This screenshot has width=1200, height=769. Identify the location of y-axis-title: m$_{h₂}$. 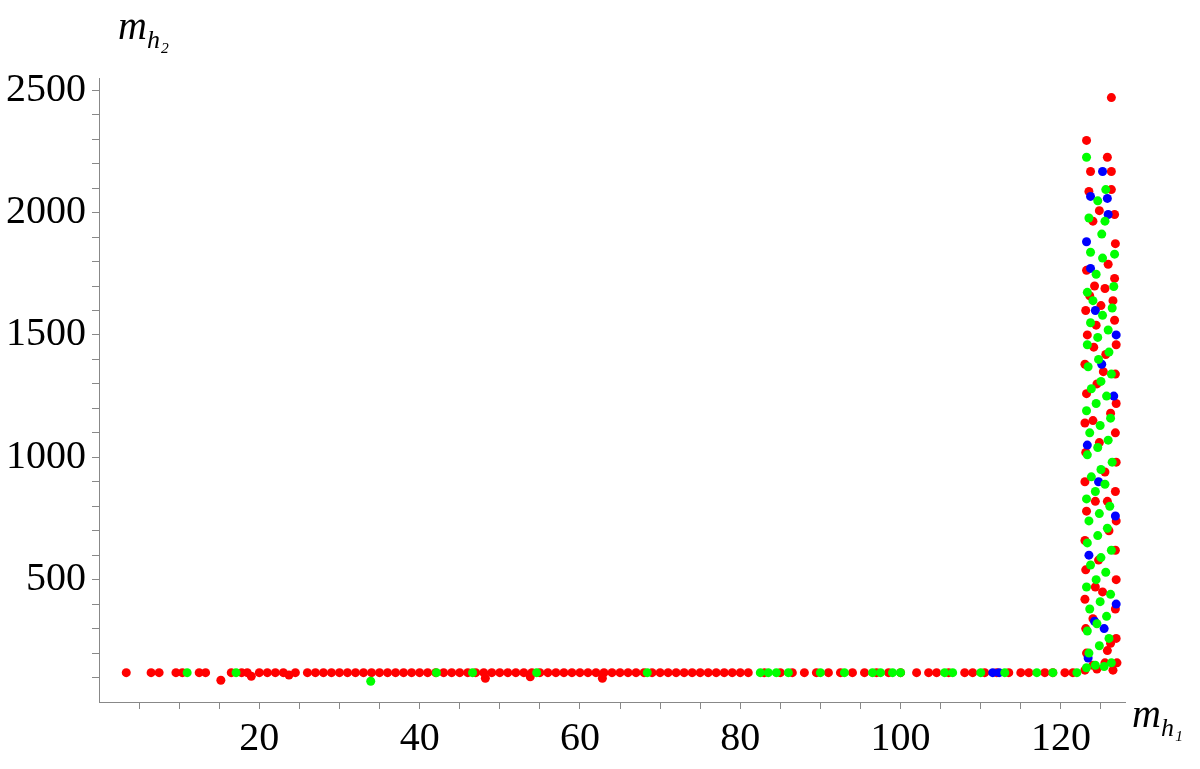
(143, 28).